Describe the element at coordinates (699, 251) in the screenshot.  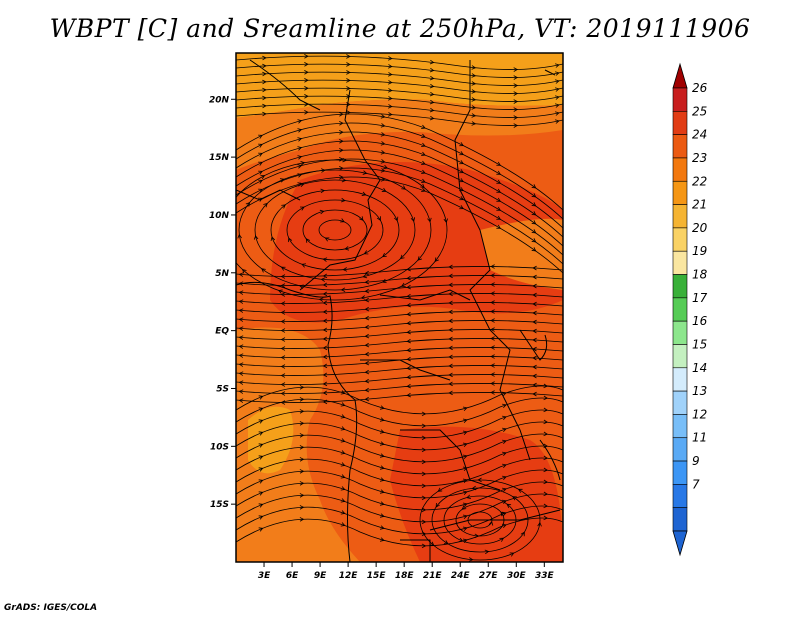
I see `colorbar-label: 19` at that location.